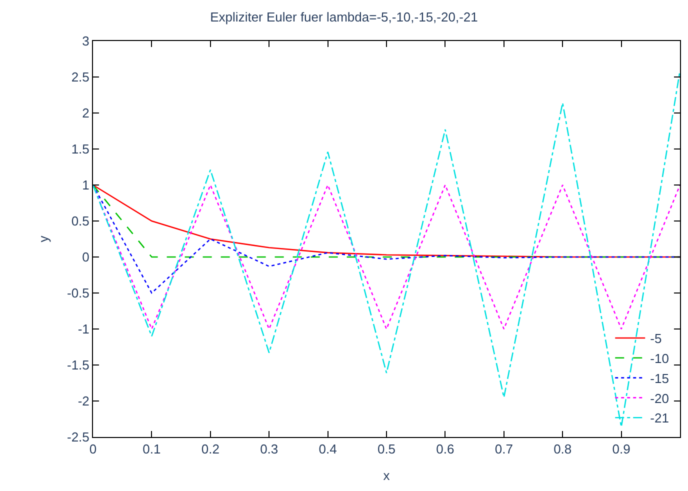 Image resolution: width=688 pixels, height=491 pixels. Describe the element at coordinates (659, 398) in the screenshot. I see `legend-label: -20` at that location.